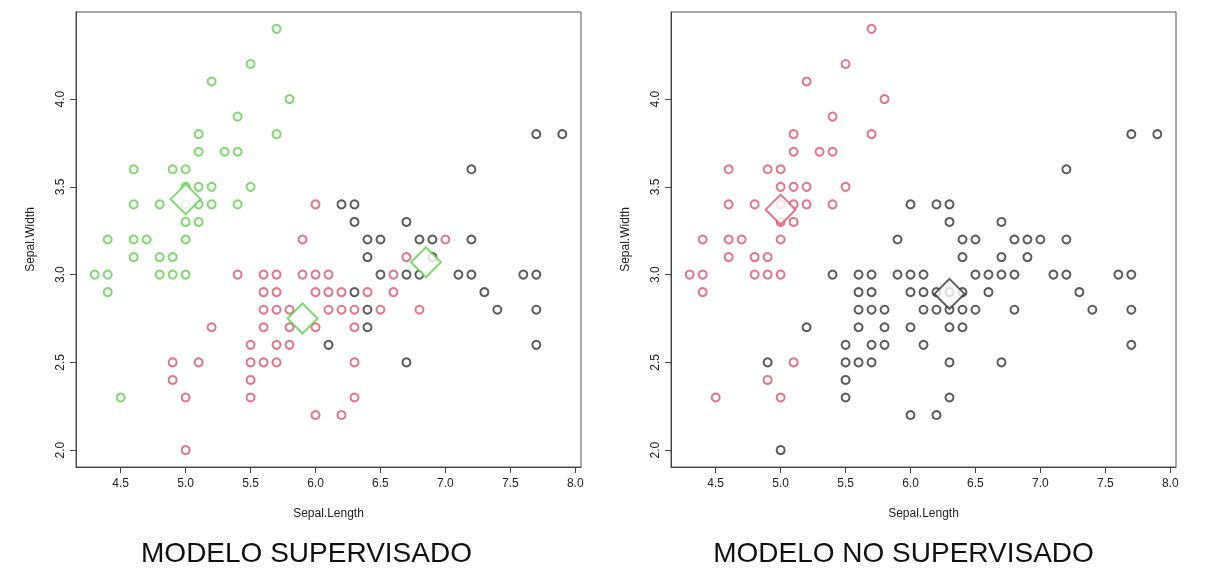  Describe the element at coordinates (903, 552) in the screenshot. I see `text: MODELO NO SUPERVISADO` at that location.